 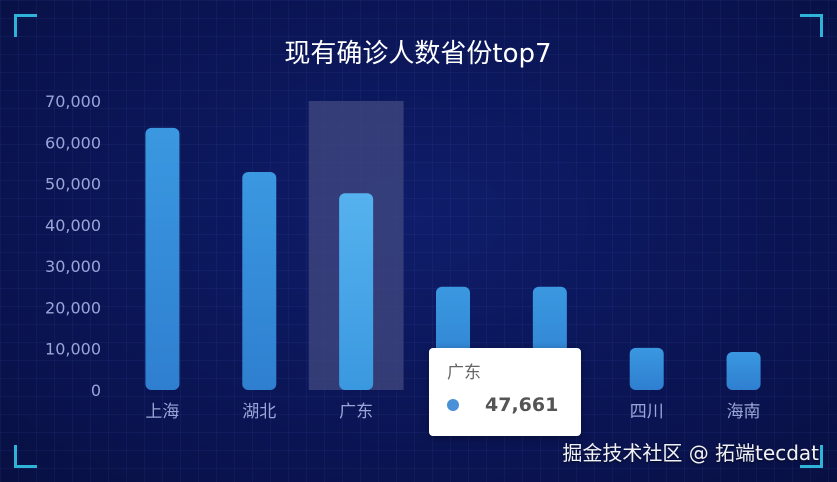 I want to click on tooltip-series-dot, so click(x=453, y=405).